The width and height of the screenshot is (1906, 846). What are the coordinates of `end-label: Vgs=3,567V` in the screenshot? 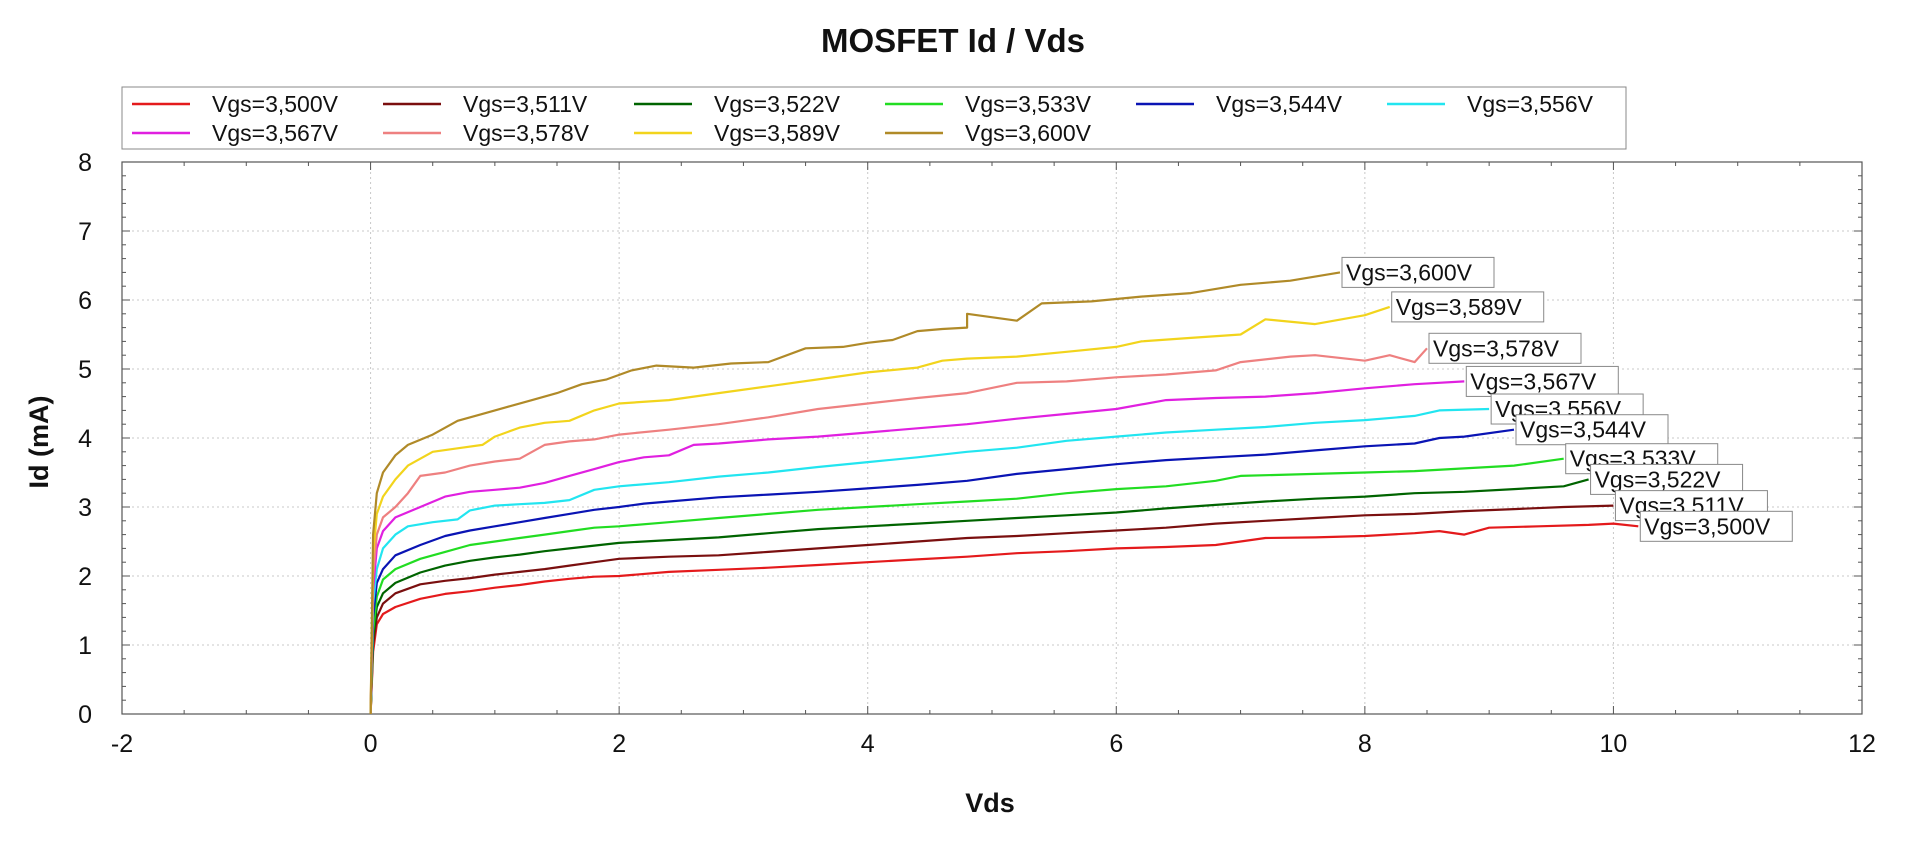 It's located at (1542, 381).